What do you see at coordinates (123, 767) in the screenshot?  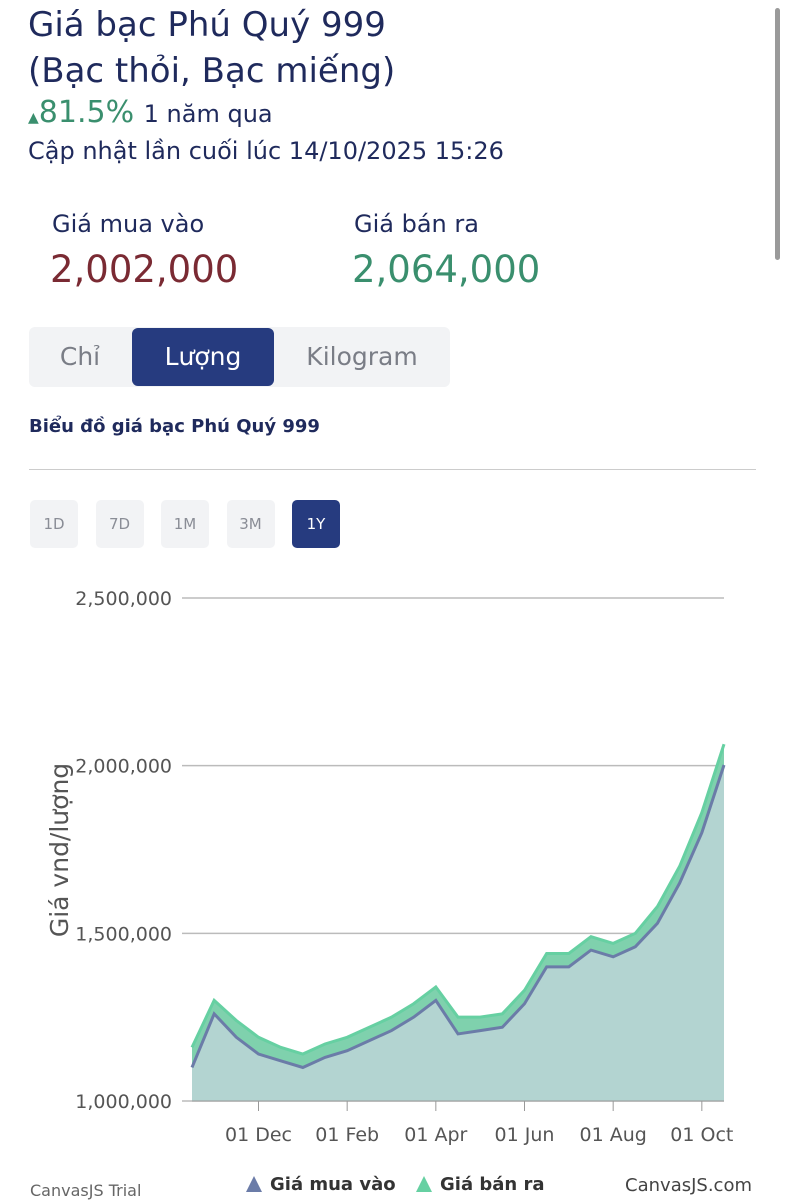 I see `y-tick-label: 2,000,000` at bounding box center [123, 767].